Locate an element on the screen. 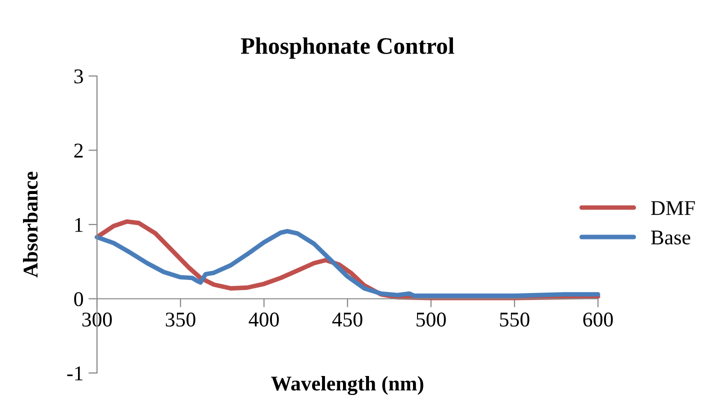 The height and width of the screenshot is (409, 723). legend-label: Base is located at coordinates (670, 237).